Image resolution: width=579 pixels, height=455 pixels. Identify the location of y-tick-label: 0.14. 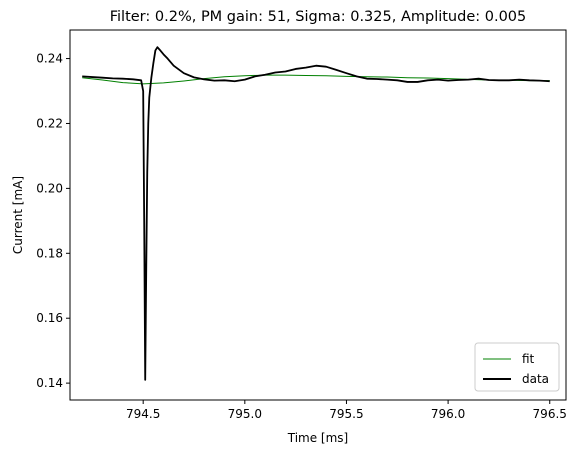
(49, 383).